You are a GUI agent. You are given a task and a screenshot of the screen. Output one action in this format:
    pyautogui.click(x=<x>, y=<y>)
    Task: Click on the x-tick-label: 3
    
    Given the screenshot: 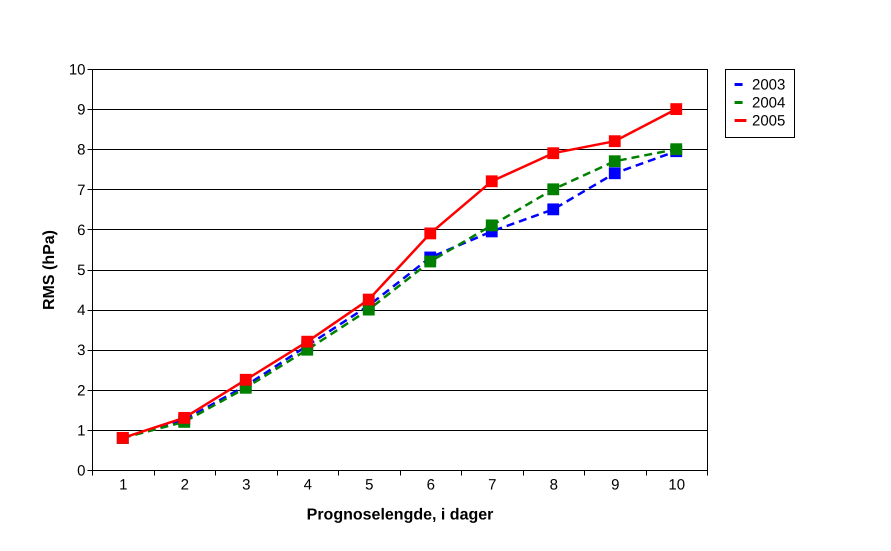 What is the action you would take?
    pyautogui.click(x=246, y=485)
    